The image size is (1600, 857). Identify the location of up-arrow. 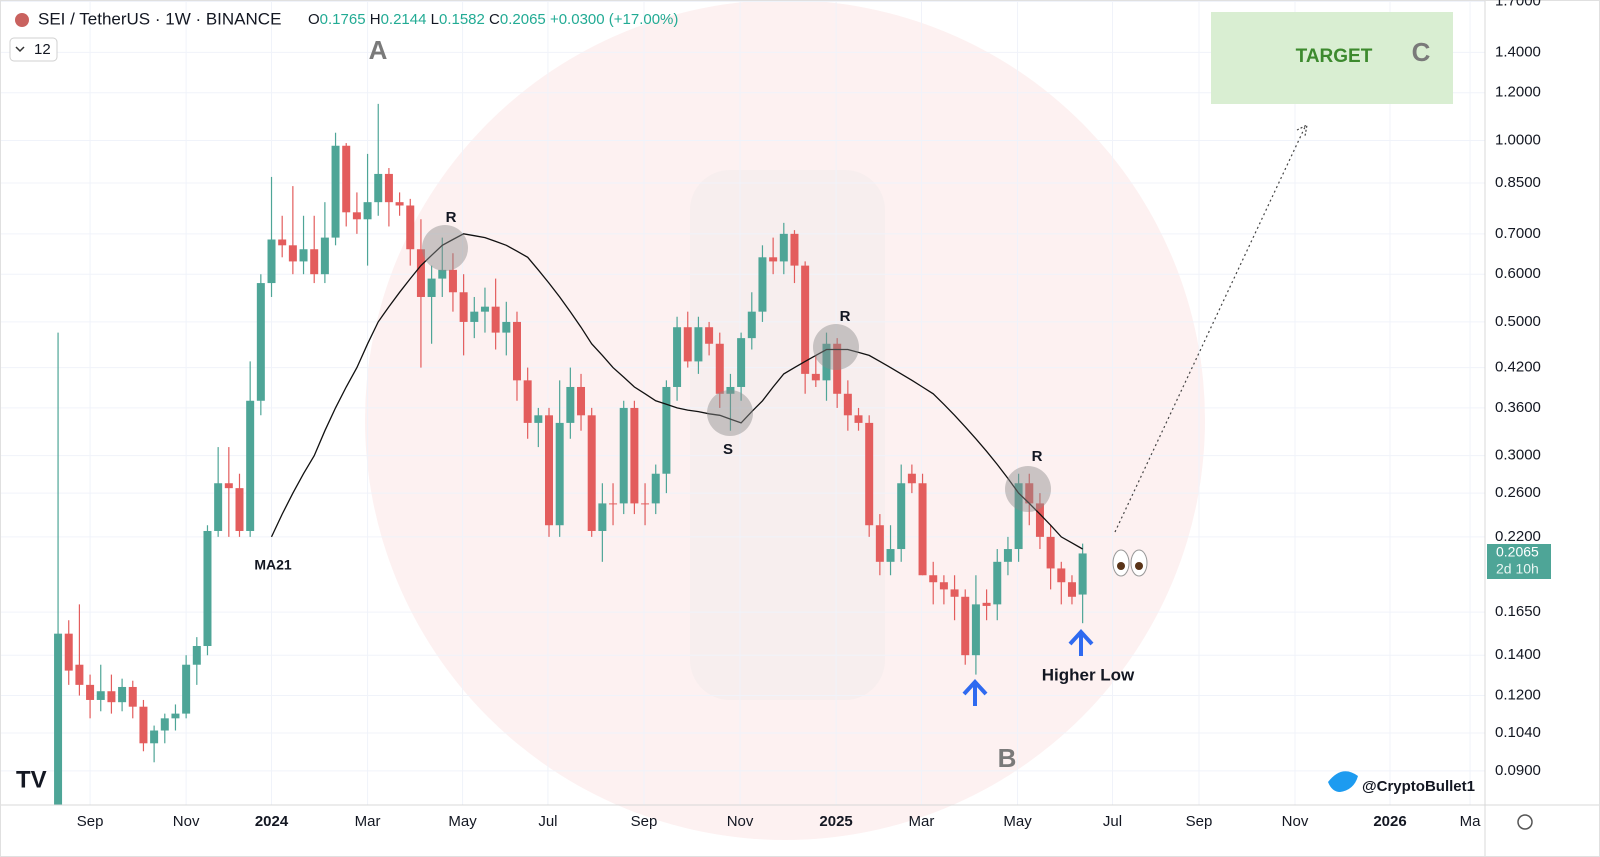
(975, 692).